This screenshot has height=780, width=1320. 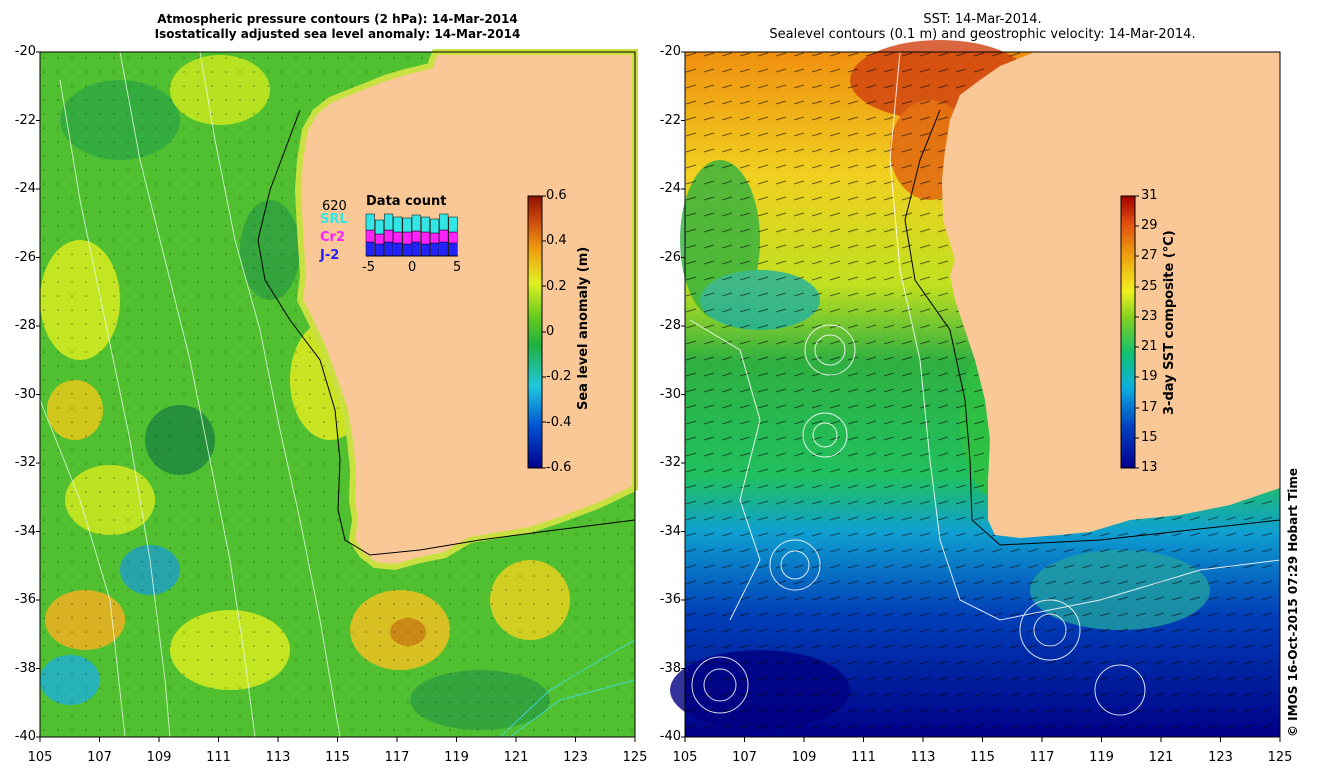 What do you see at coordinates (544, 332) in the screenshot?
I see `sla-colorbar-ticks` at bounding box center [544, 332].